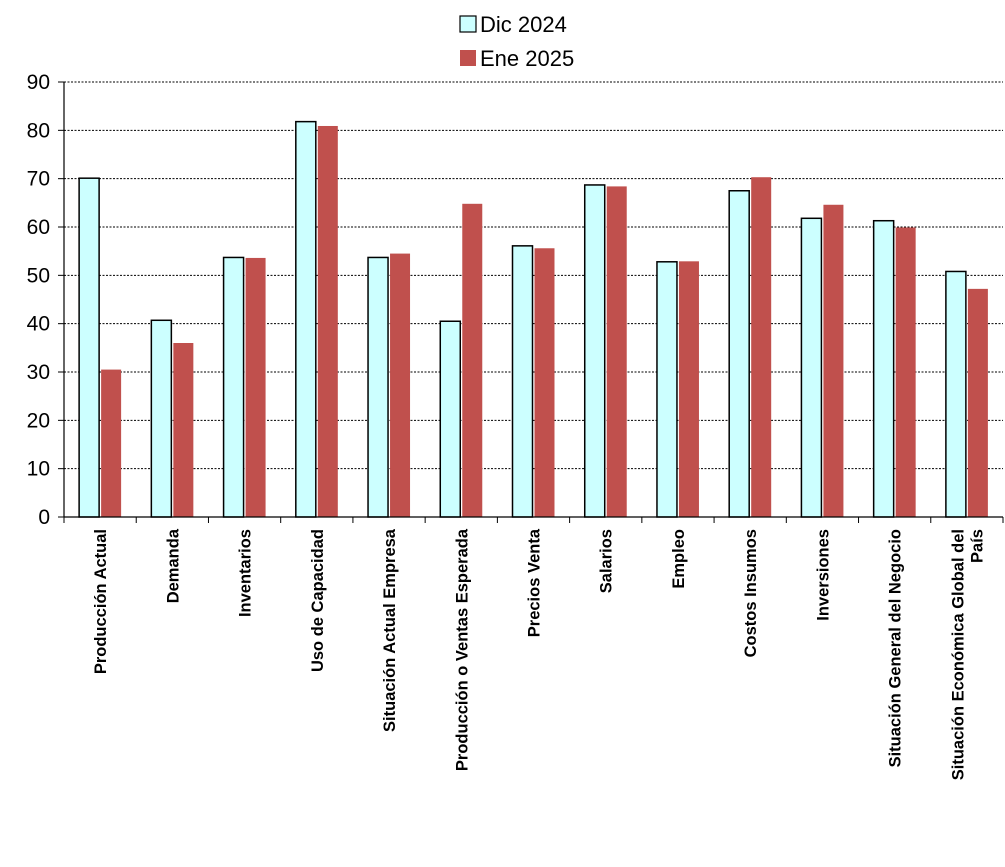 This screenshot has height=867, width=1005. Describe the element at coordinates (958, 654) in the screenshot. I see `category-label-12-0: Situación Económica Global del` at that location.